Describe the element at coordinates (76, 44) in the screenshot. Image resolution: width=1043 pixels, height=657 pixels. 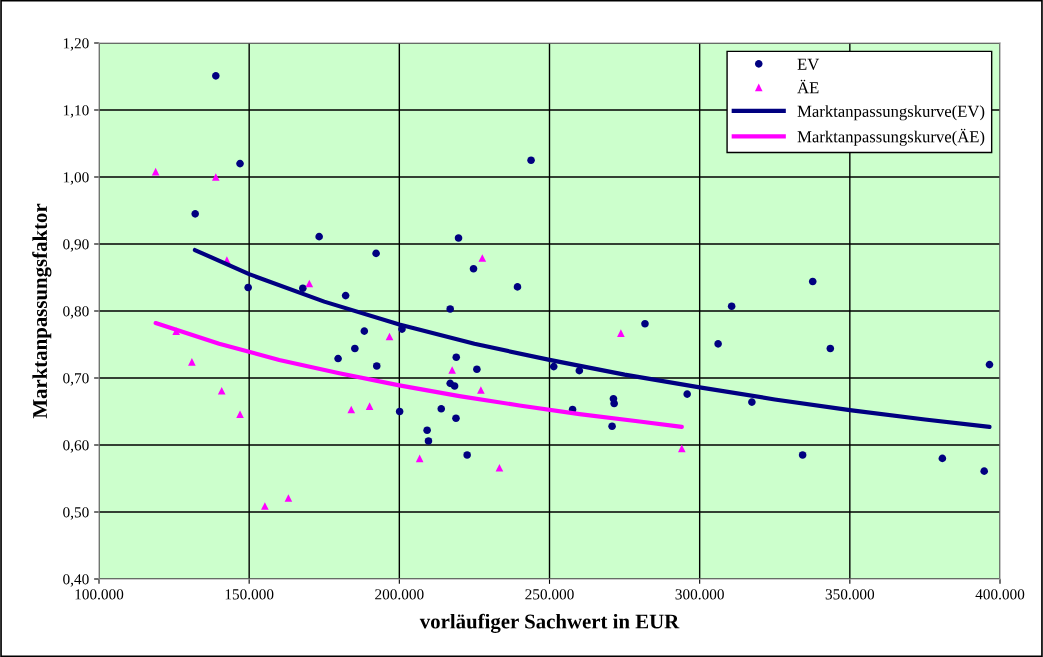
I see `y-tick-label: 1,20` at that location.